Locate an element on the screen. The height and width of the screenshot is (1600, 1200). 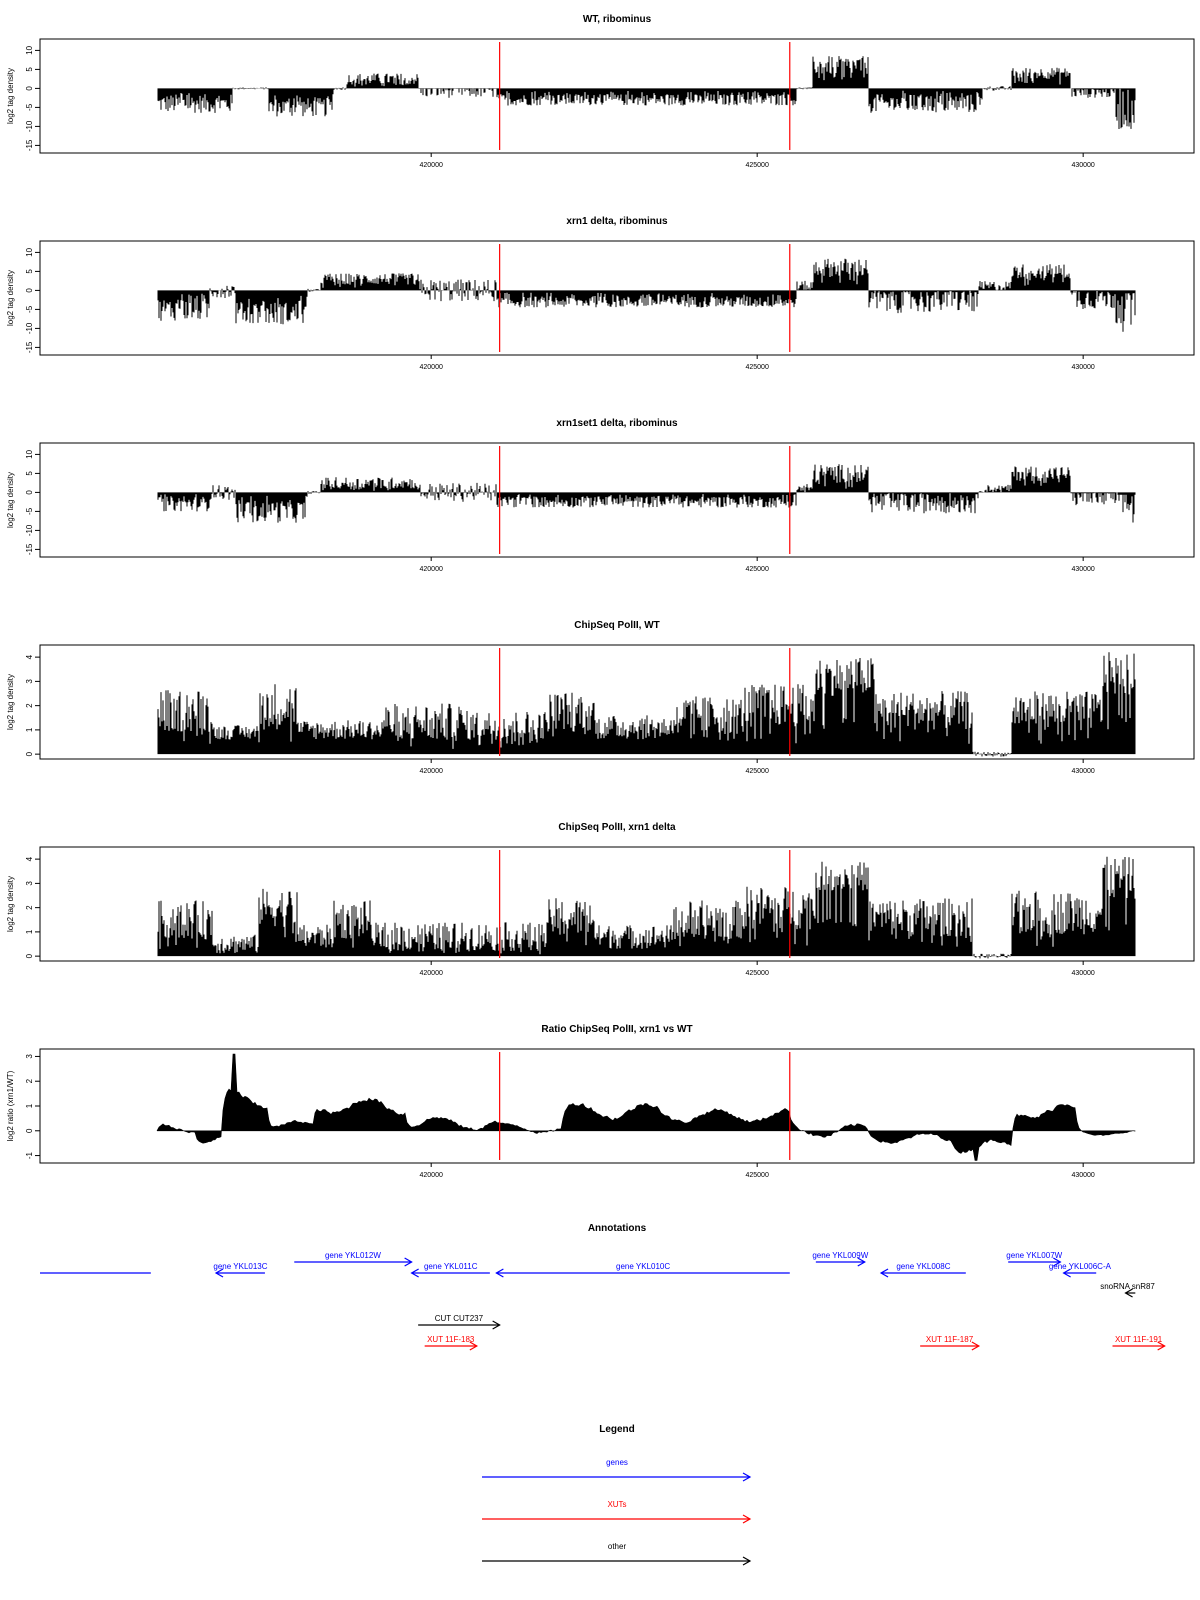
feature-label: XUT 11F-183 is located at coordinates (451, 1339).